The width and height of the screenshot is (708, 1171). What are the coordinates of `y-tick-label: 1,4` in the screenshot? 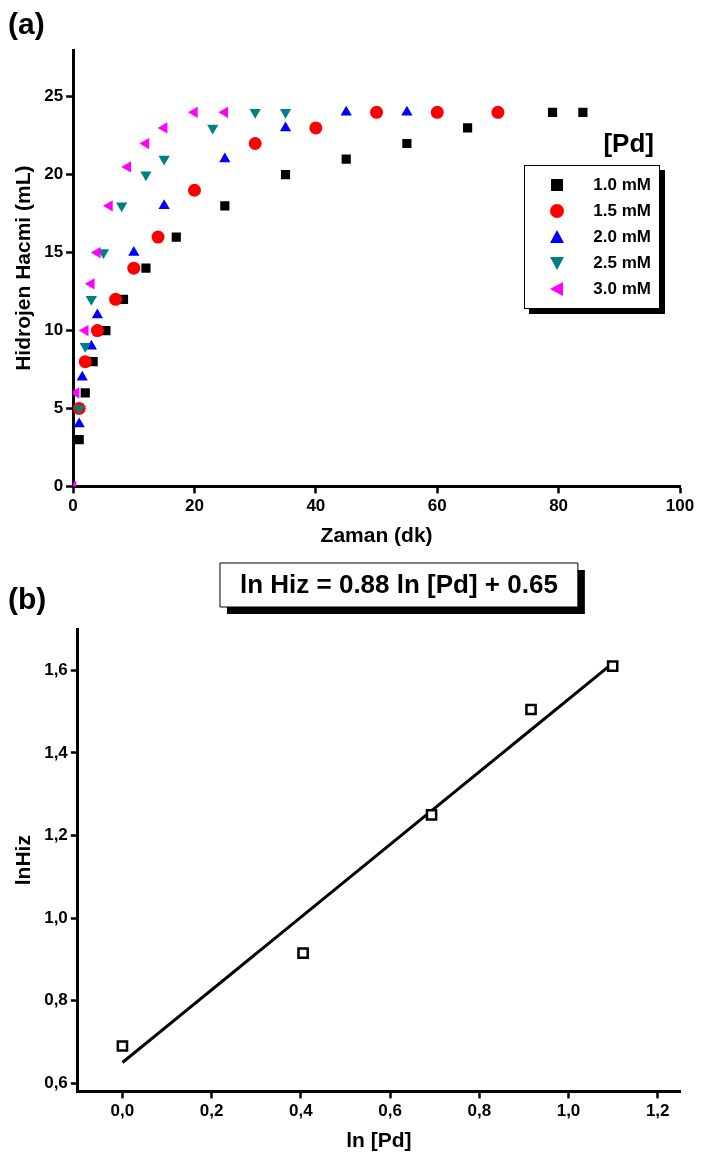 It's located at (56, 752).